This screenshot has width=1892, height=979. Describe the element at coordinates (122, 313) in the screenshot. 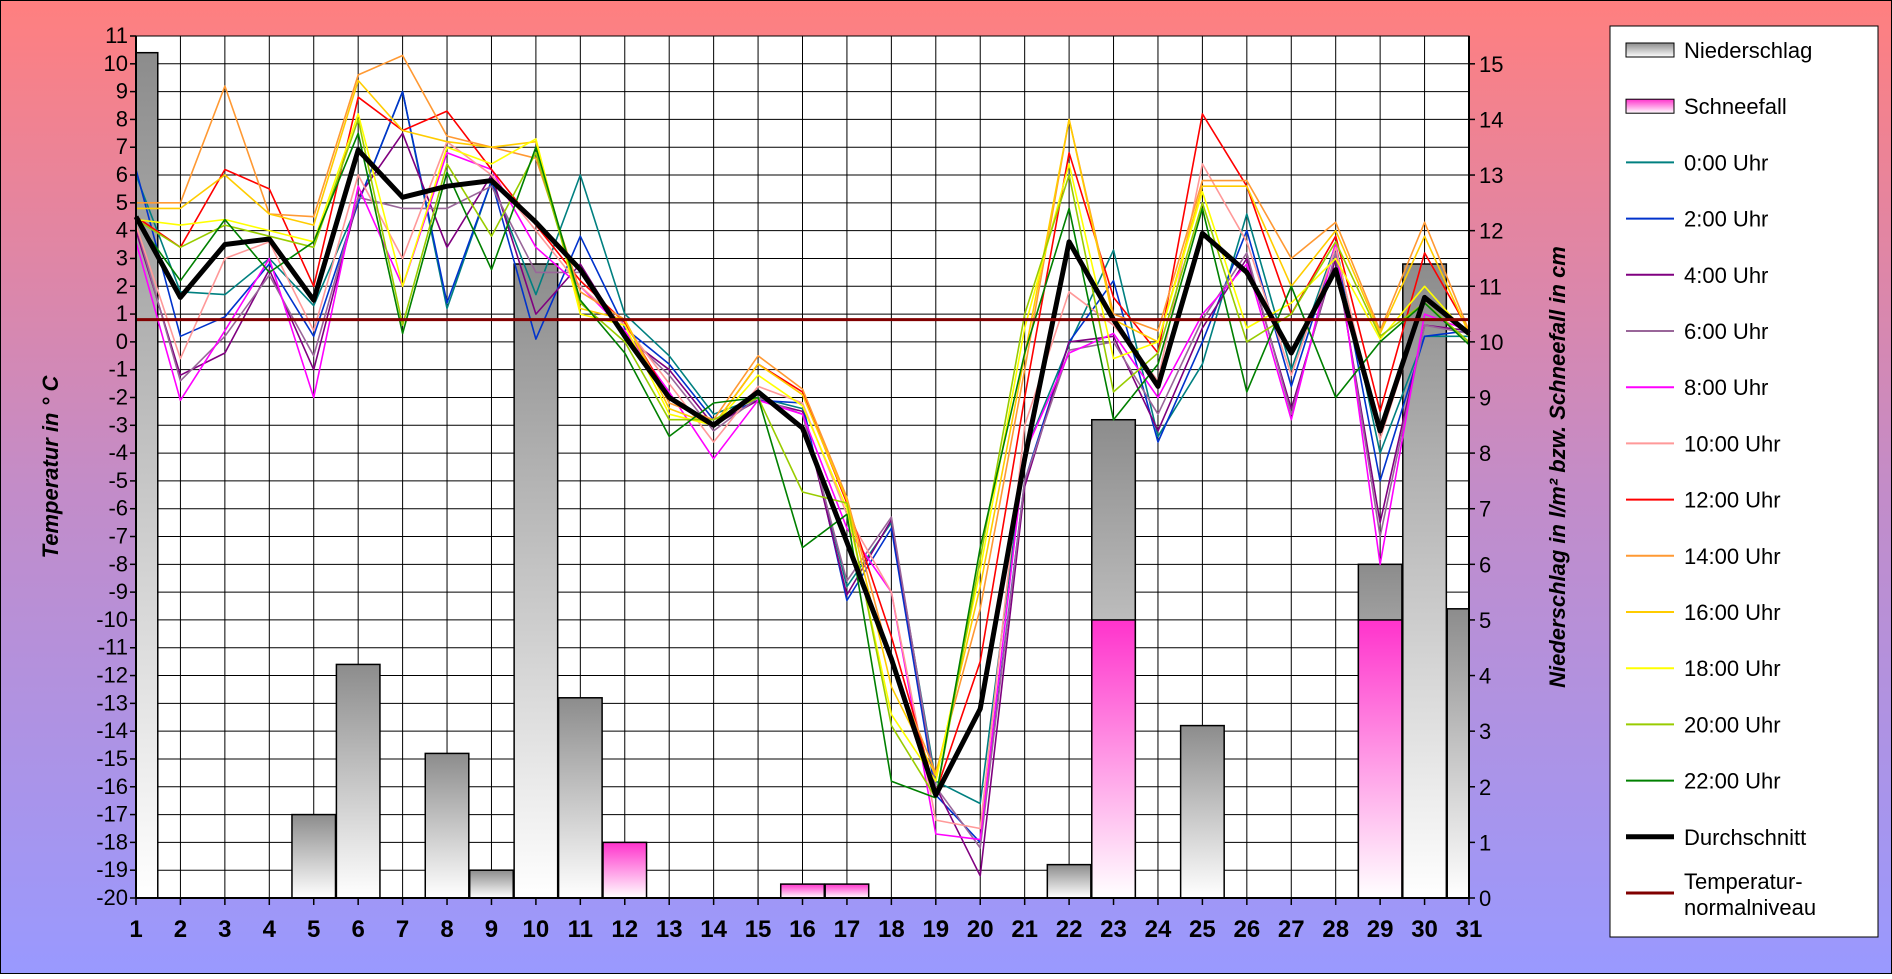

I see `y-tick-label: 1` at that location.